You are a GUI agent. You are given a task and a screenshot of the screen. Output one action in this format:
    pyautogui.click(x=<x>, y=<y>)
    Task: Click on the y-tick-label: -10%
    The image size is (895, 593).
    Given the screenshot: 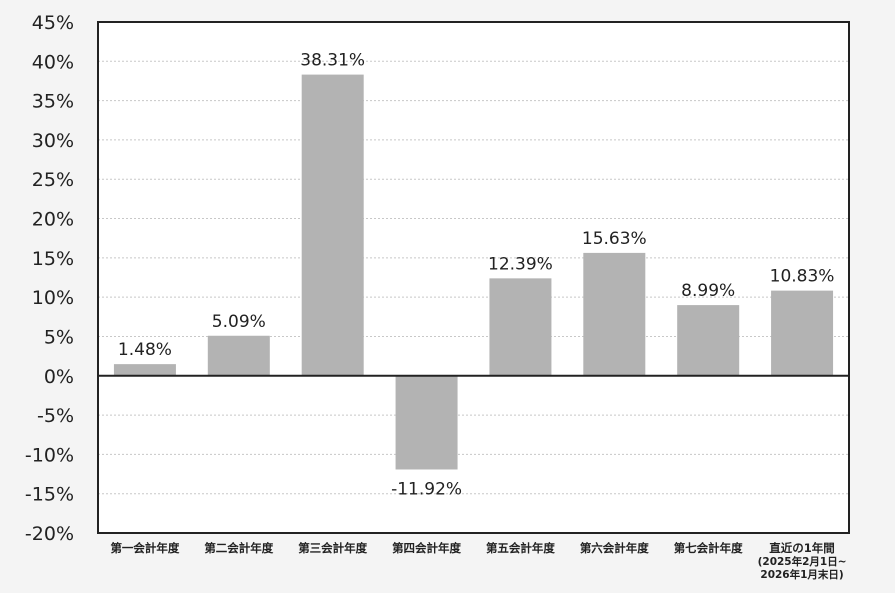 What is the action you would take?
    pyautogui.click(x=49, y=455)
    